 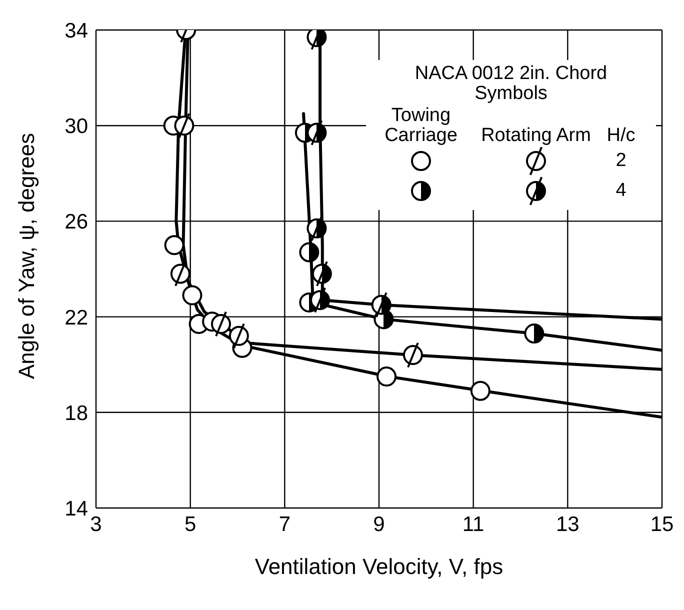 I want to click on annotation: H/c, so click(x=621, y=135).